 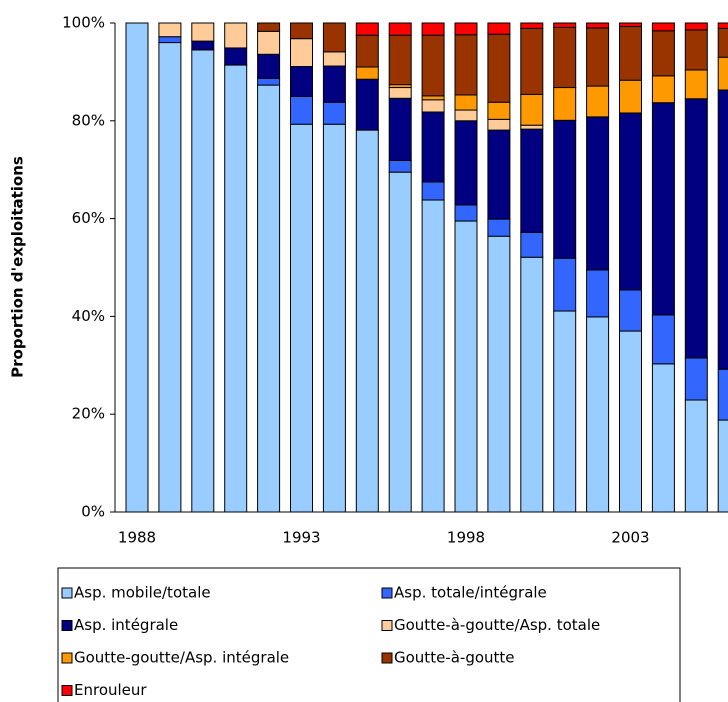 I want to click on x-tick-label: 1988, so click(x=137, y=538).